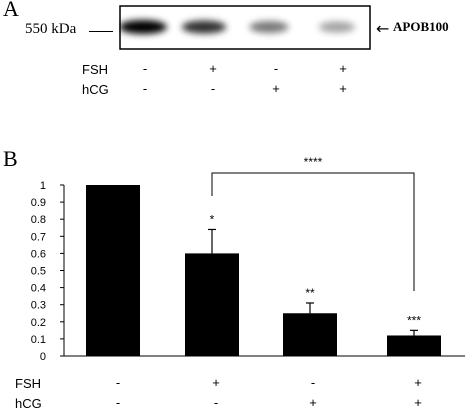  I want to click on panel-b-row-fsh-label: FSH, so click(28, 383).